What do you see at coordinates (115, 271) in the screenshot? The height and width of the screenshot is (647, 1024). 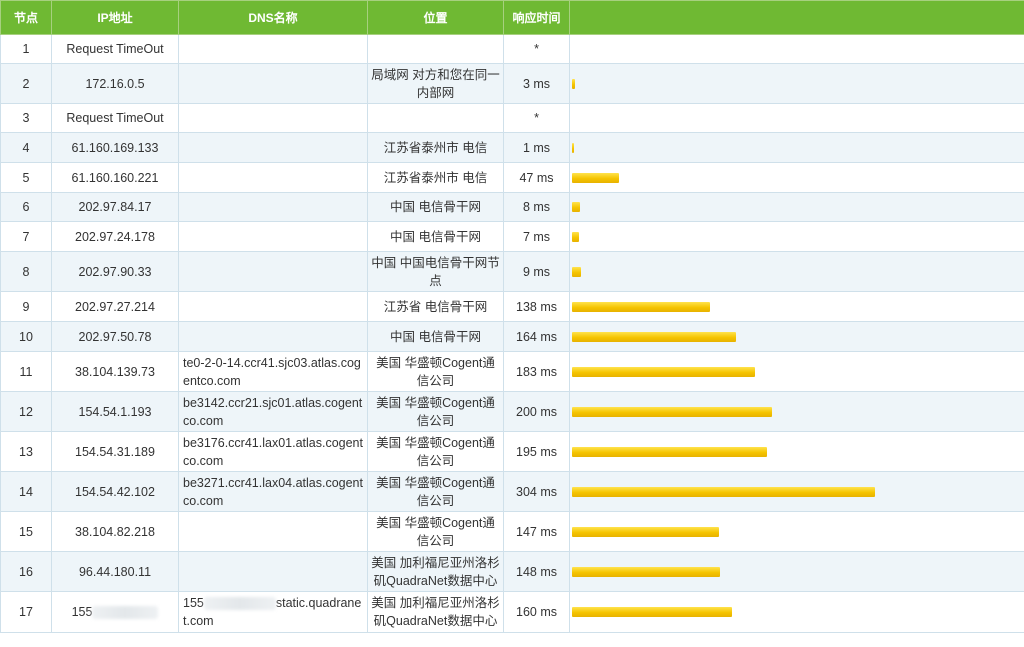 I see `ip-cell: 202.97.90.33` at bounding box center [115, 271].